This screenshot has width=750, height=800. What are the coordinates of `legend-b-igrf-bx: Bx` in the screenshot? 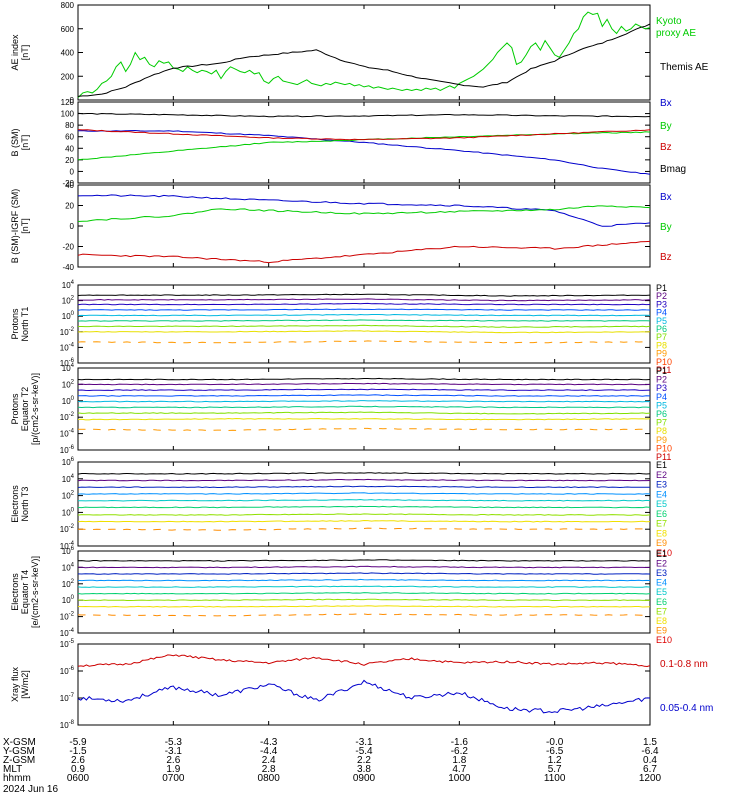 It's located at (666, 197).